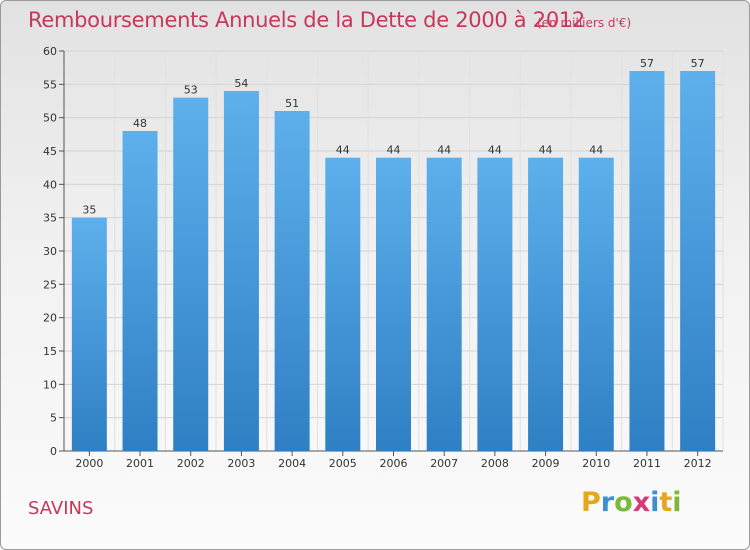 The image size is (750, 550). Describe the element at coordinates (191, 463) in the screenshot. I see `x-tick-label: 2002` at that location.